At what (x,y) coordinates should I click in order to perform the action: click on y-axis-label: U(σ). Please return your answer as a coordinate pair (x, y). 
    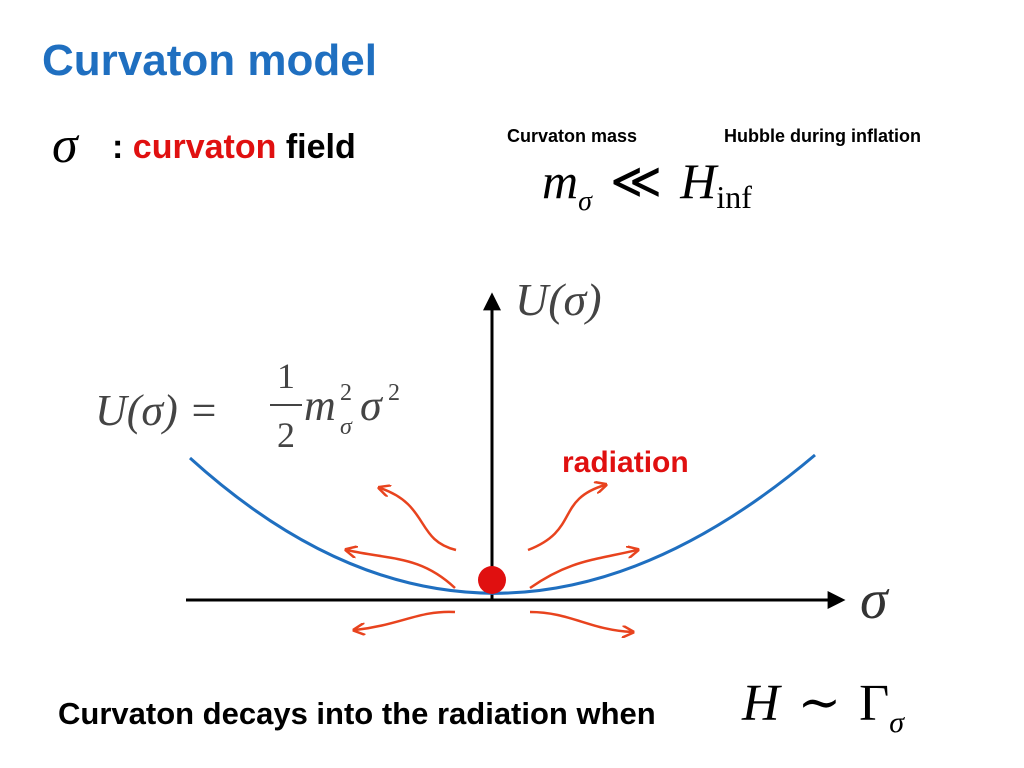
    Looking at the image, I should click on (558, 299).